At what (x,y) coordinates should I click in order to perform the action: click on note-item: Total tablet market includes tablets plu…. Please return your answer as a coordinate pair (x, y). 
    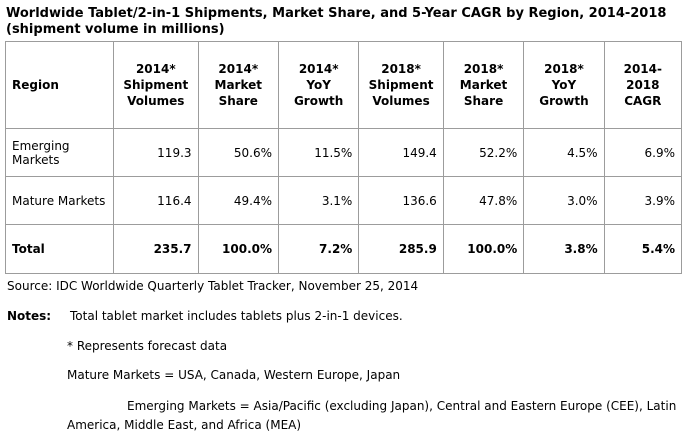
    Looking at the image, I should click on (236, 316).